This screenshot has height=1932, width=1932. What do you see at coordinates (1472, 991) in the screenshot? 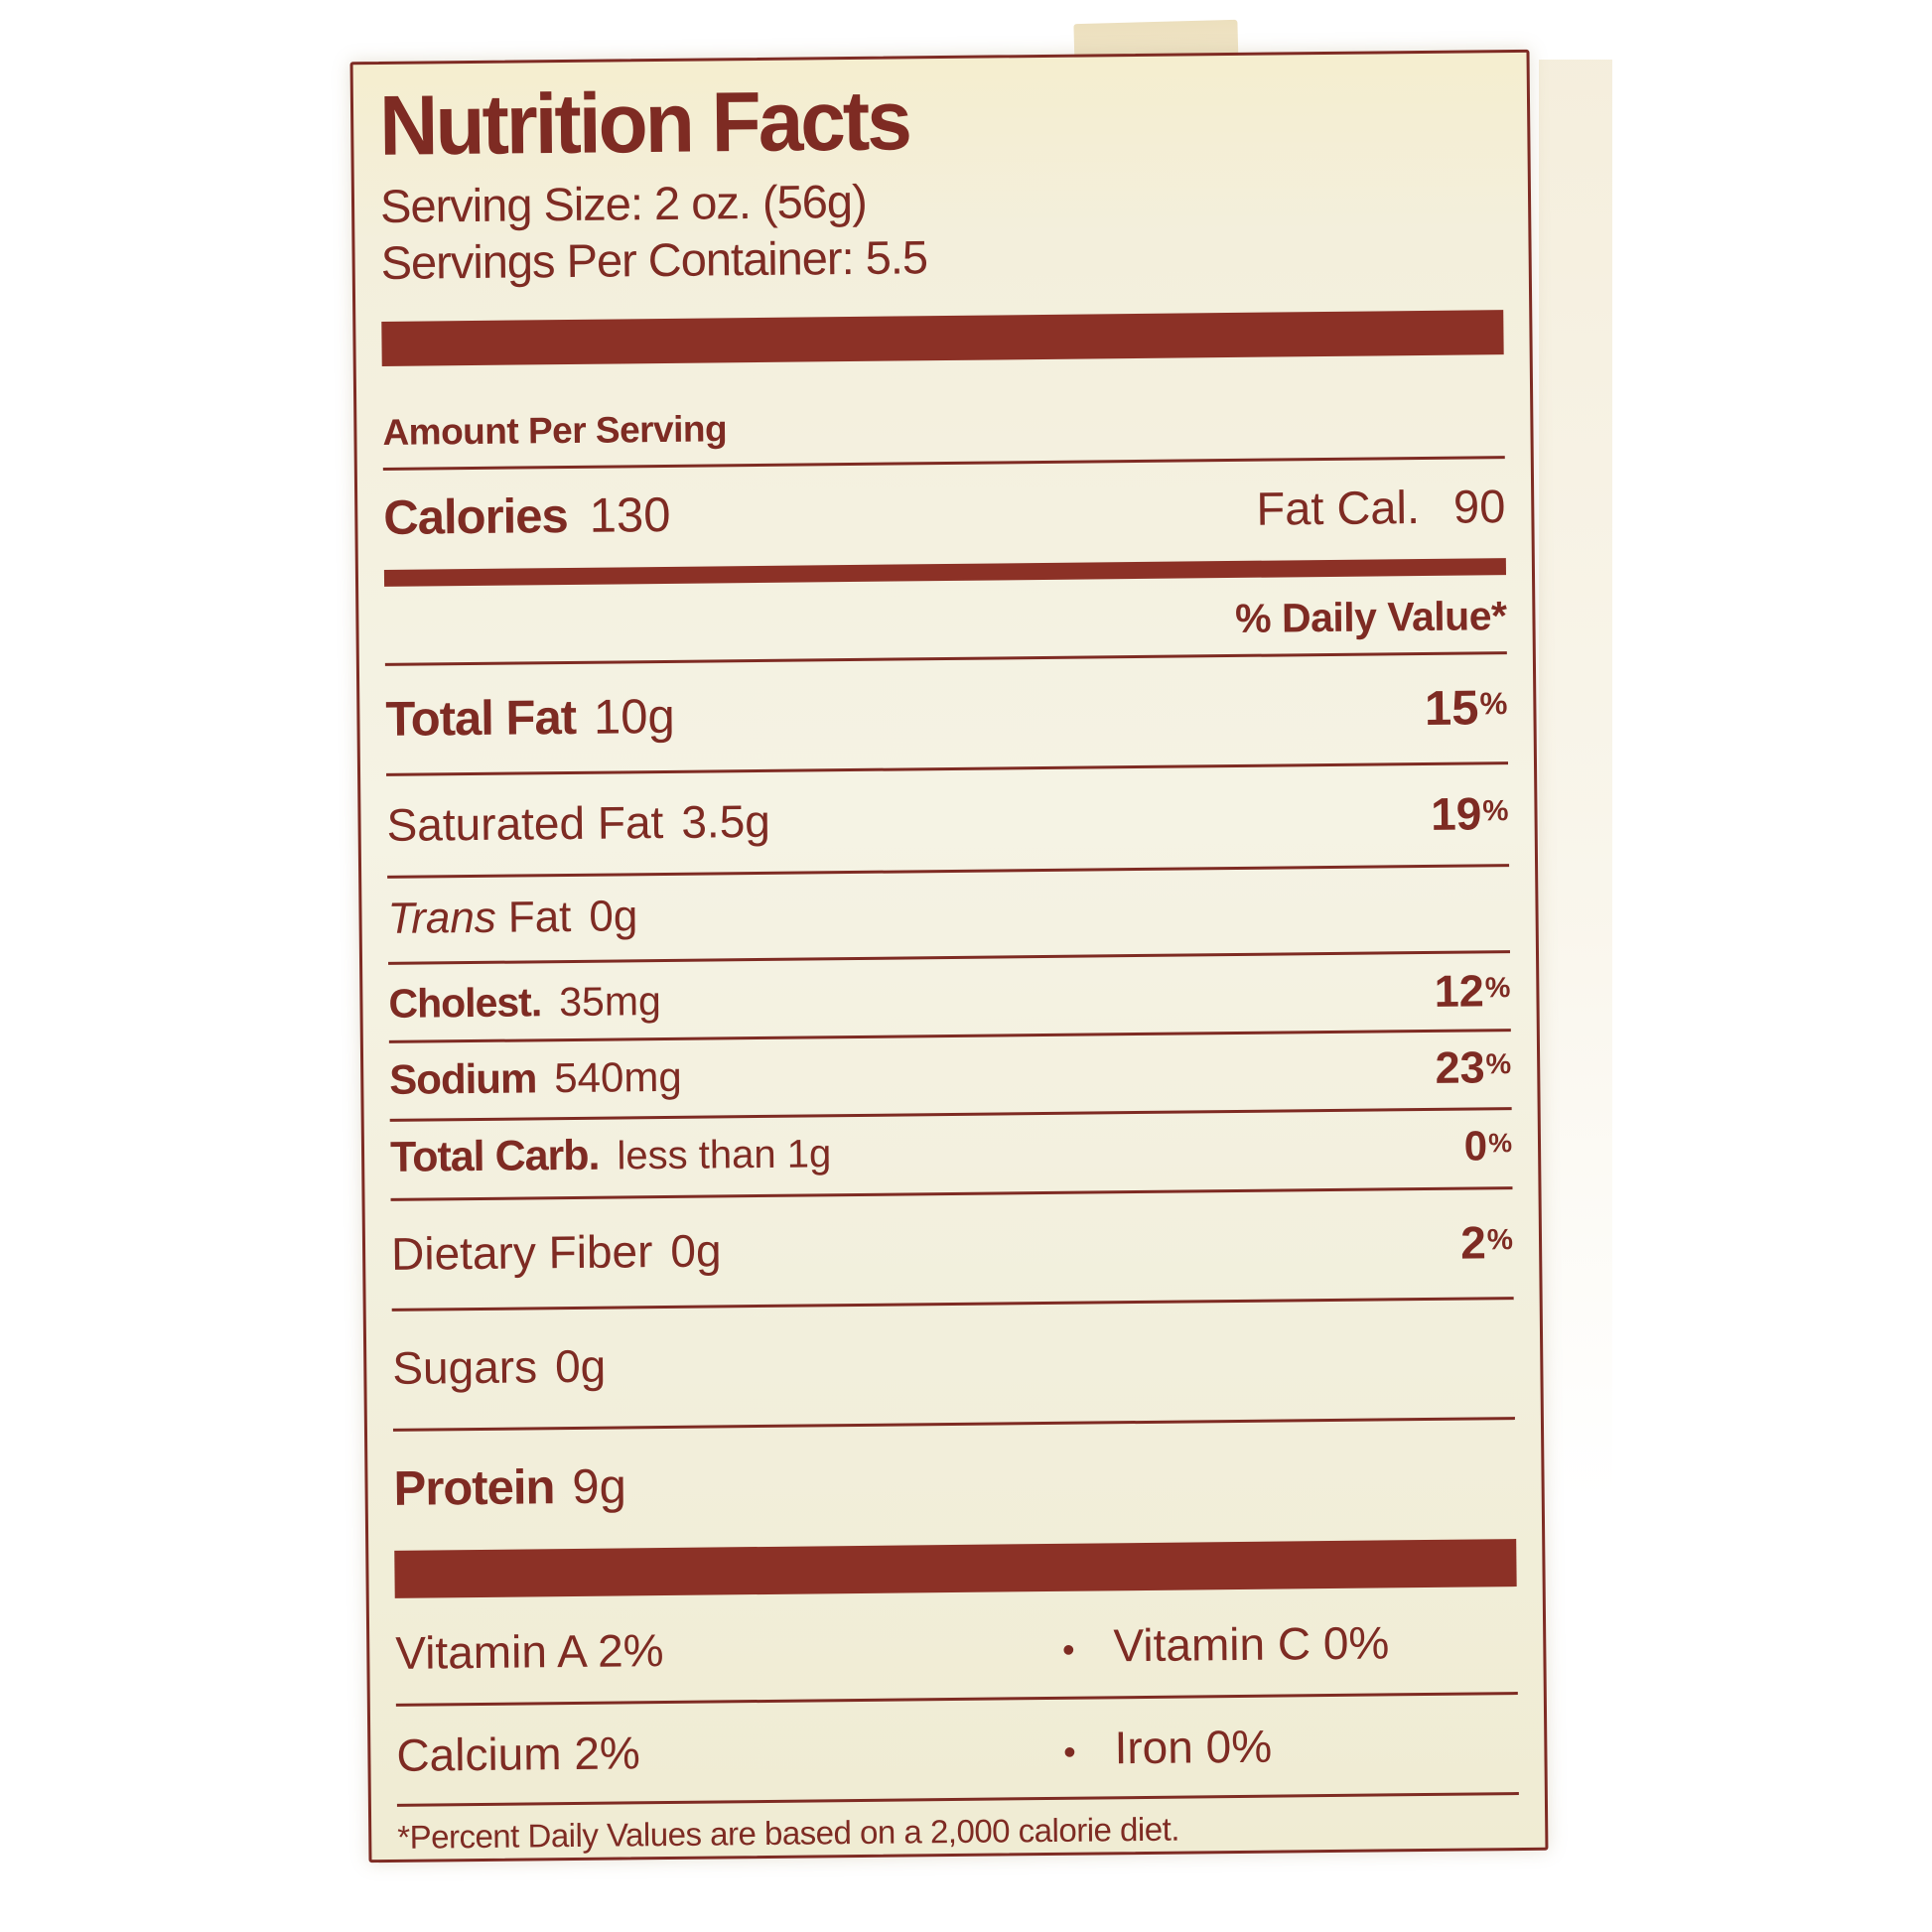
I see `cholesterol-dv: 12%` at bounding box center [1472, 991].